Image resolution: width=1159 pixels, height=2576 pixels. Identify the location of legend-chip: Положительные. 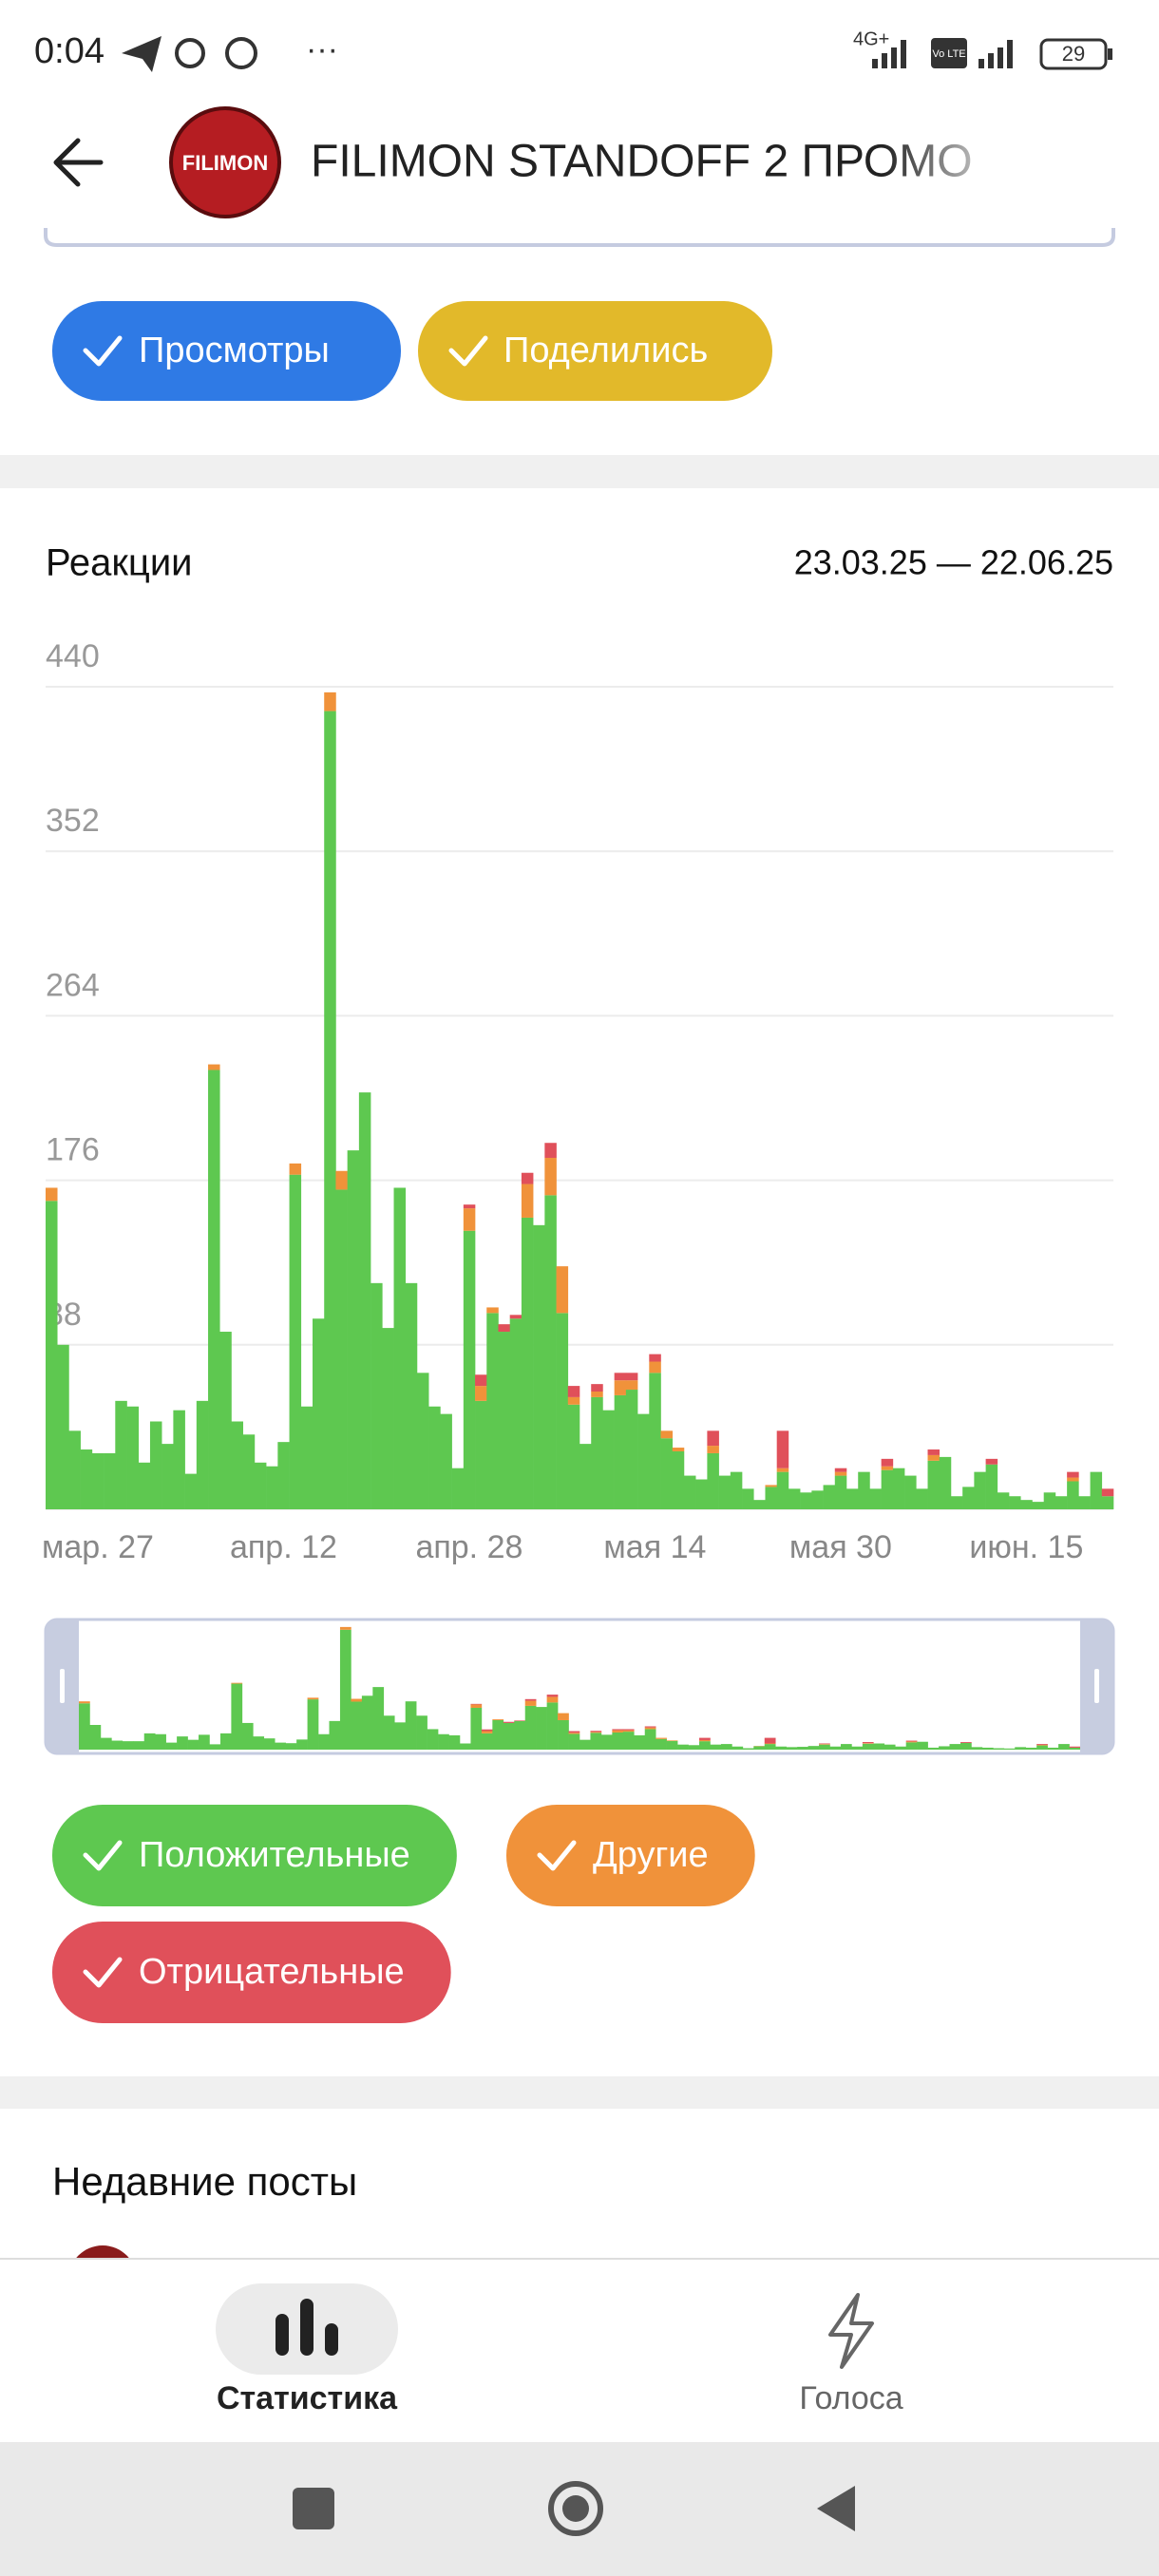
(254, 1855).